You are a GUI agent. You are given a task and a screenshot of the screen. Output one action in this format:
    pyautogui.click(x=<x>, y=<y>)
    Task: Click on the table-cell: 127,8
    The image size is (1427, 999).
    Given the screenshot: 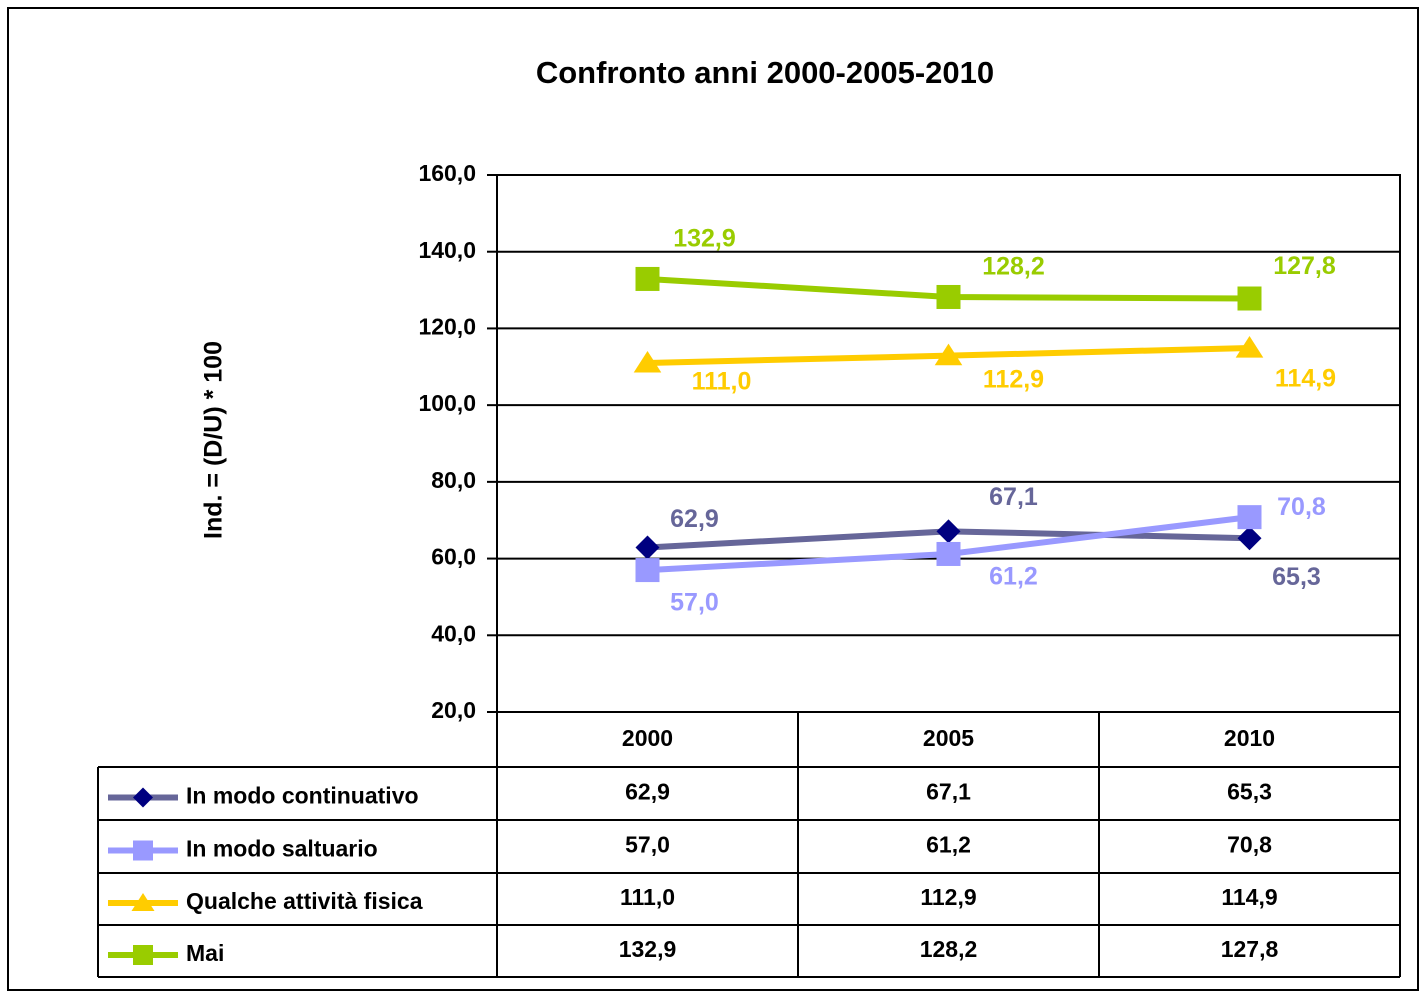 What is the action you would take?
    pyautogui.click(x=1250, y=949)
    